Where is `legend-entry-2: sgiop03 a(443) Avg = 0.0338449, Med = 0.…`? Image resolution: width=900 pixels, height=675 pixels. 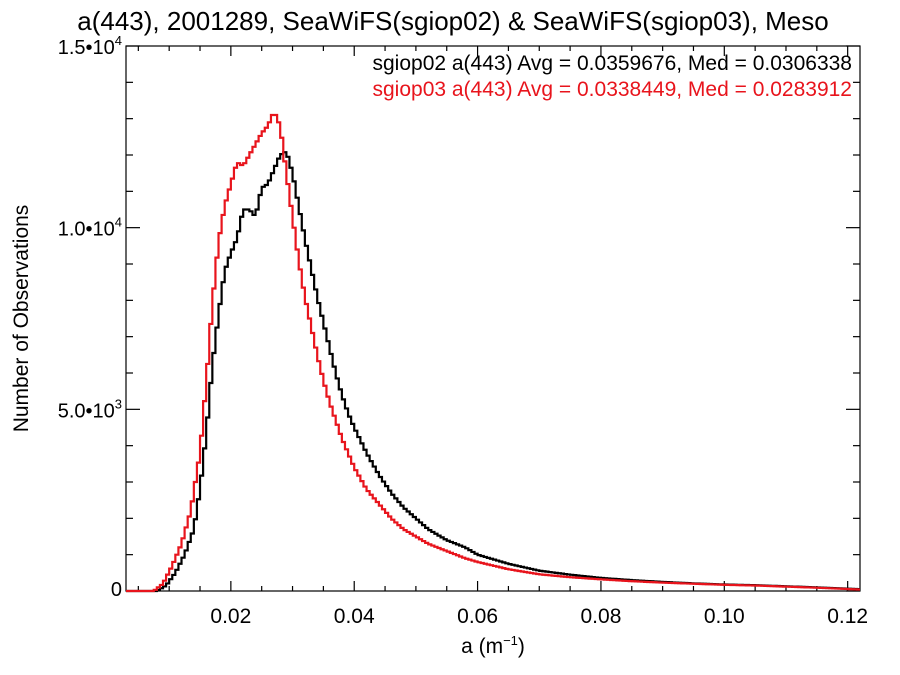
legend-entry-2: sgiop03 a(443) Avg = 0.0338449, Med = 0.… is located at coordinates (612, 89).